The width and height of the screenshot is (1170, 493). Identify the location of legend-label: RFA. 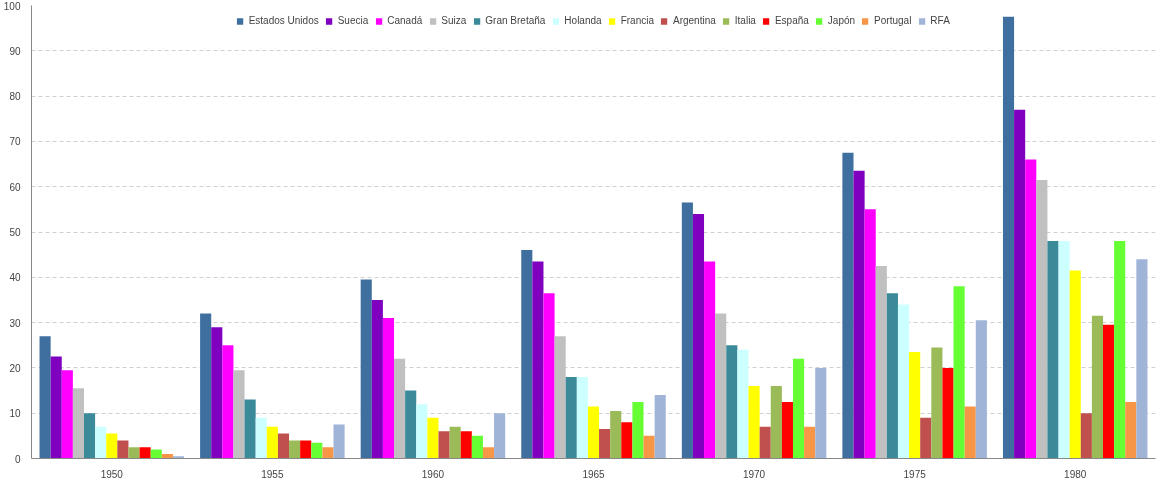
(940, 20).